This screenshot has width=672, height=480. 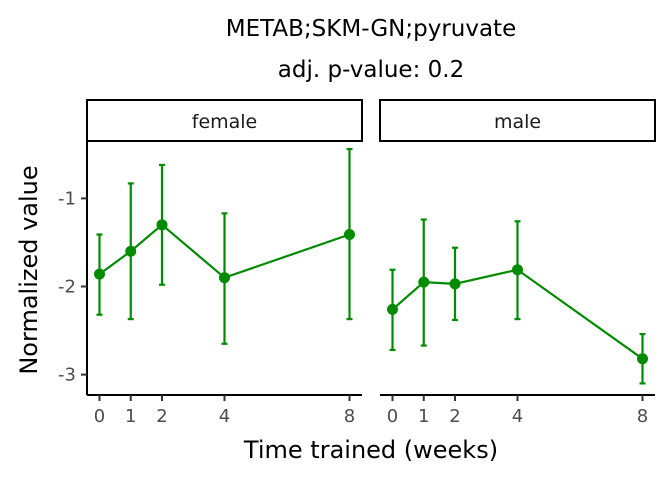 I want to click on strip-female-label: female, so click(x=225, y=122).